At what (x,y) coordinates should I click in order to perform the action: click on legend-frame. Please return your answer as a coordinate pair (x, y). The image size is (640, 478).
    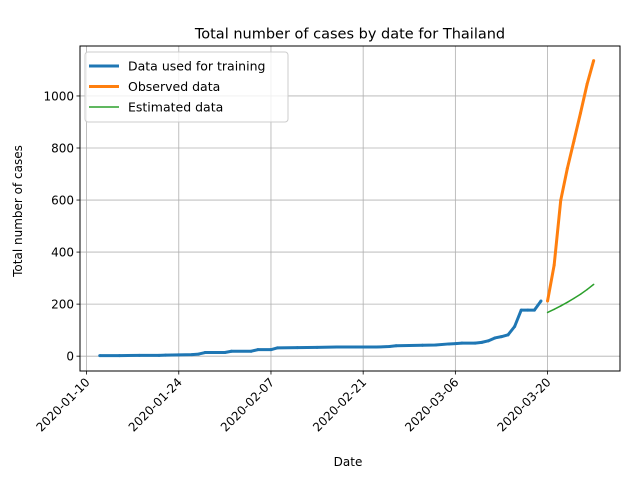
    Looking at the image, I should click on (186, 87).